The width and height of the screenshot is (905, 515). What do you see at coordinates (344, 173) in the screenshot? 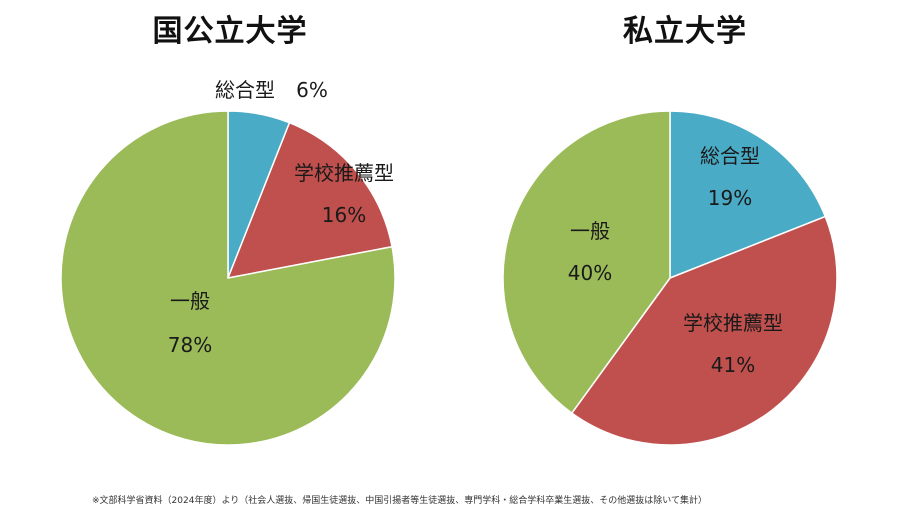
I see `slice-label-0-1: 学校推薦型` at bounding box center [344, 173].